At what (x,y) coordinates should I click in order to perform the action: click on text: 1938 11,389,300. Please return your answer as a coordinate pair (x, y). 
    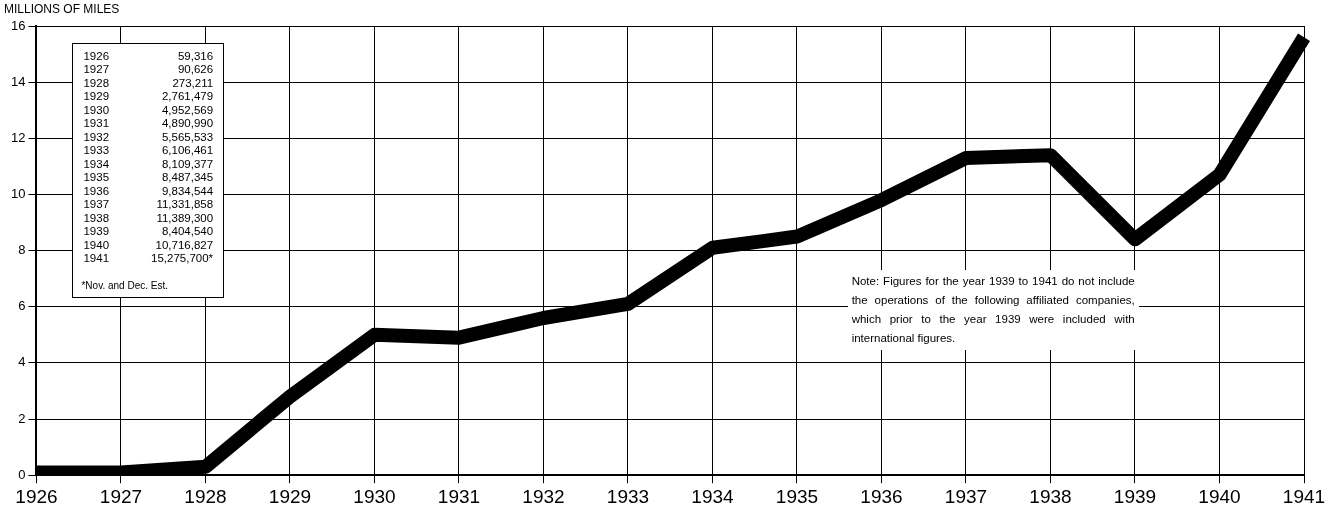
    Looking at the image, I should click on (148, 217).